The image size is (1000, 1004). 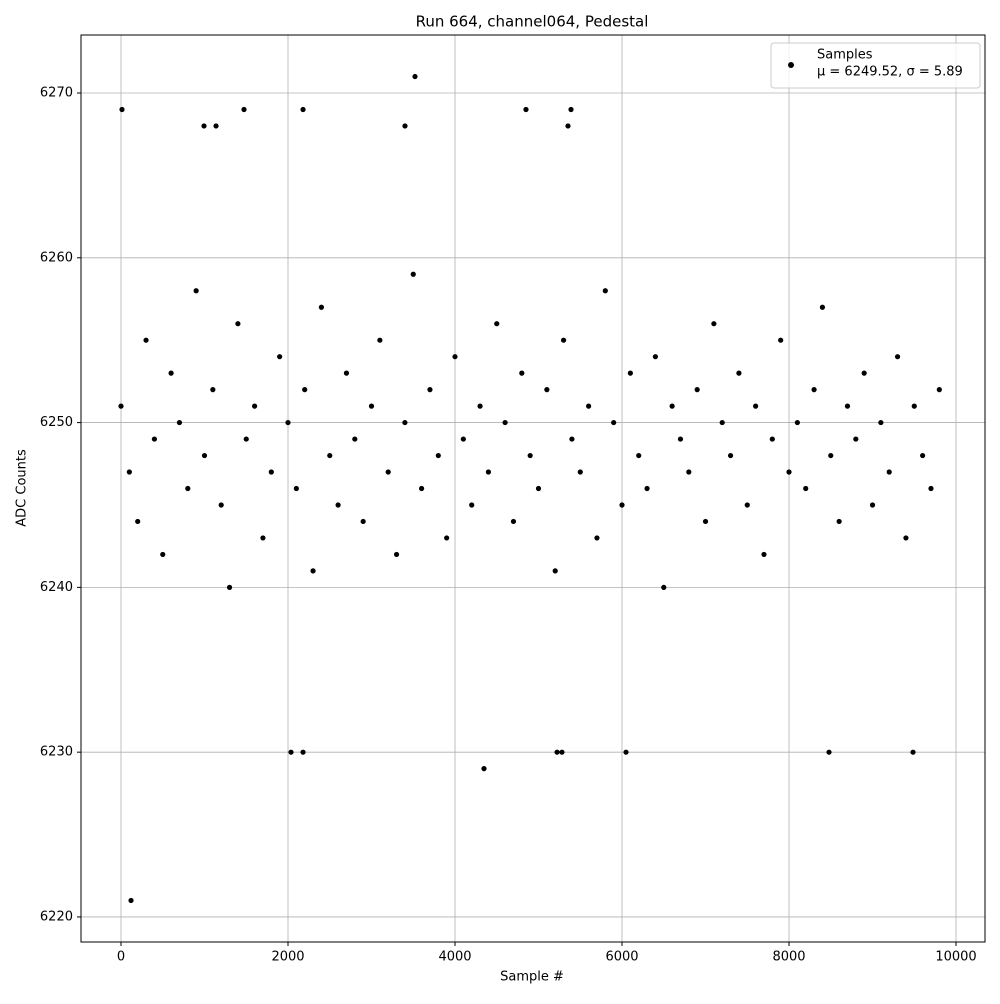 What do you see at coordinates (56, 752) in the screenshot?
I see `y-tick-label: 6230` at bounding box center [56, 752].